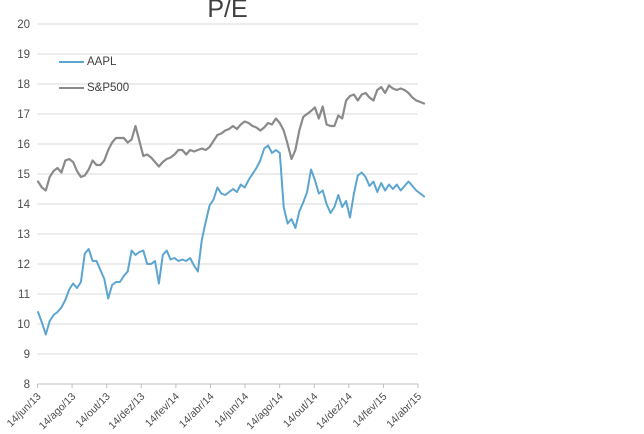 This screenshot has width=644, height=434. What do you see at coordinates (24, 295) in the screenshot?
I see `y-axis-tick-label: 11` at bounding box center [24, 295].